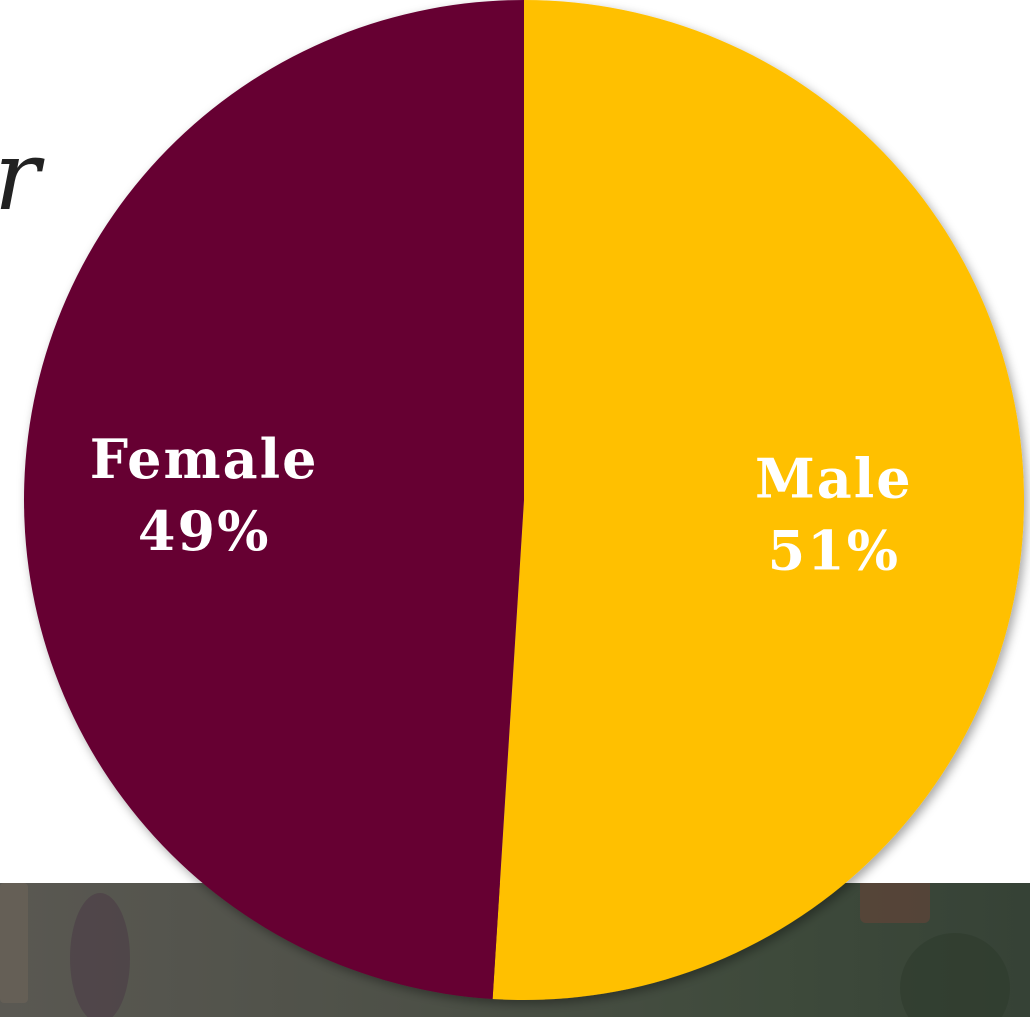  Describe the element at coordinates (834, 479) in the screenshot. I see `slice-label-male: Male` at that location.